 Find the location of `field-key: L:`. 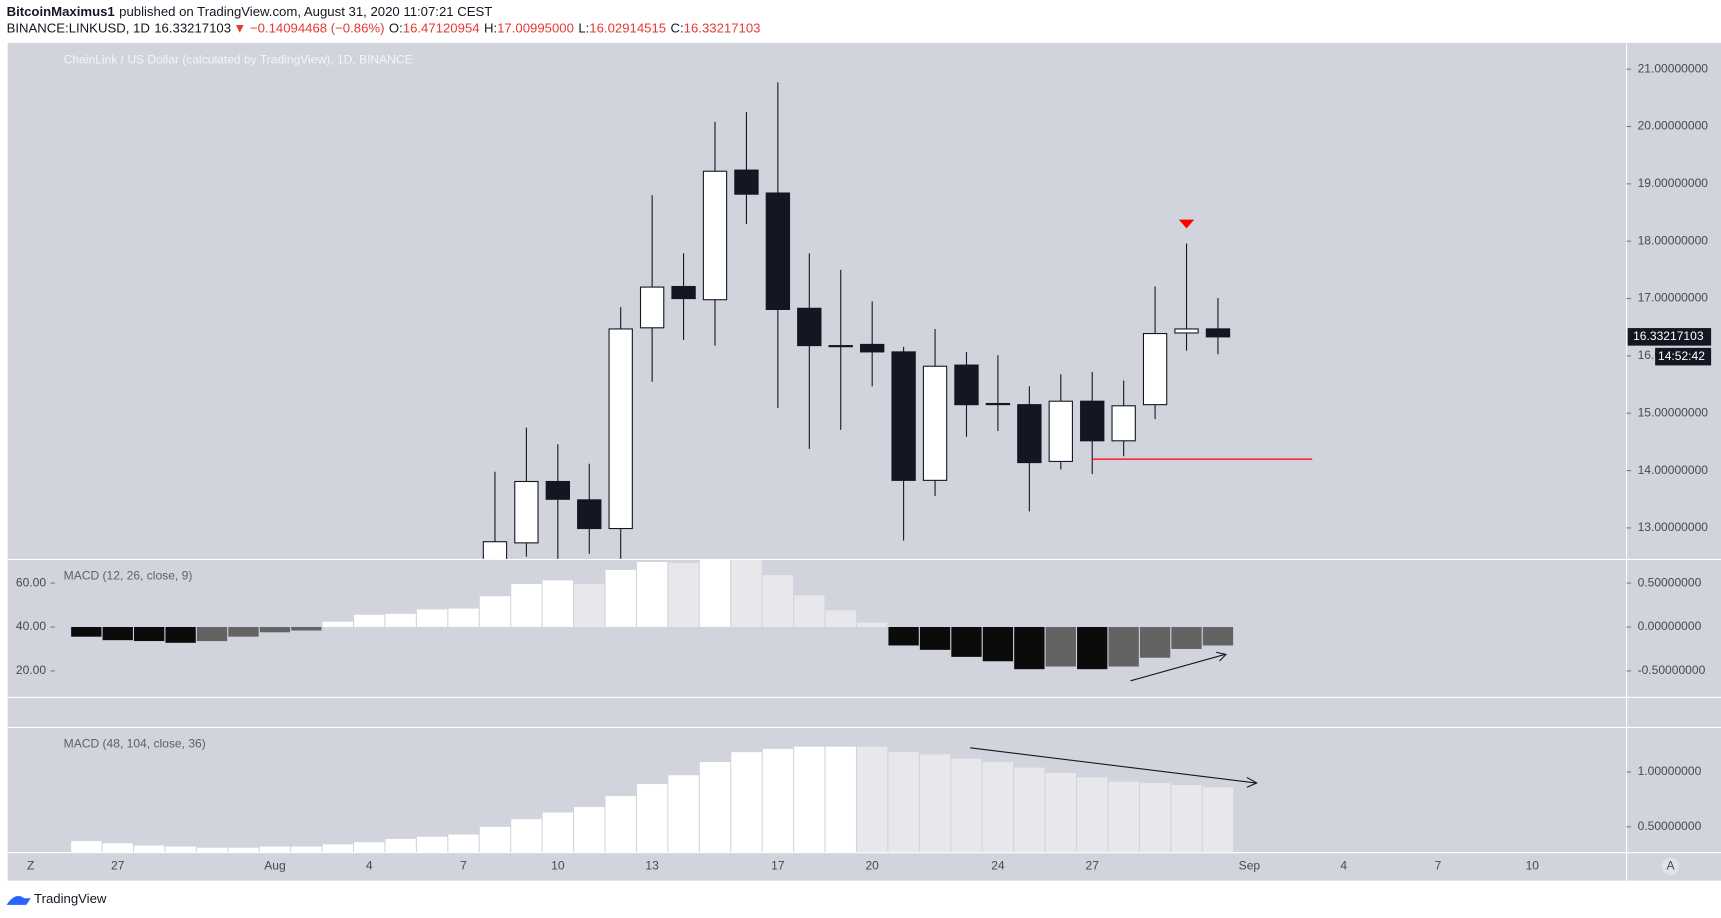

field-key: L: is located at coordinates (583, 28).